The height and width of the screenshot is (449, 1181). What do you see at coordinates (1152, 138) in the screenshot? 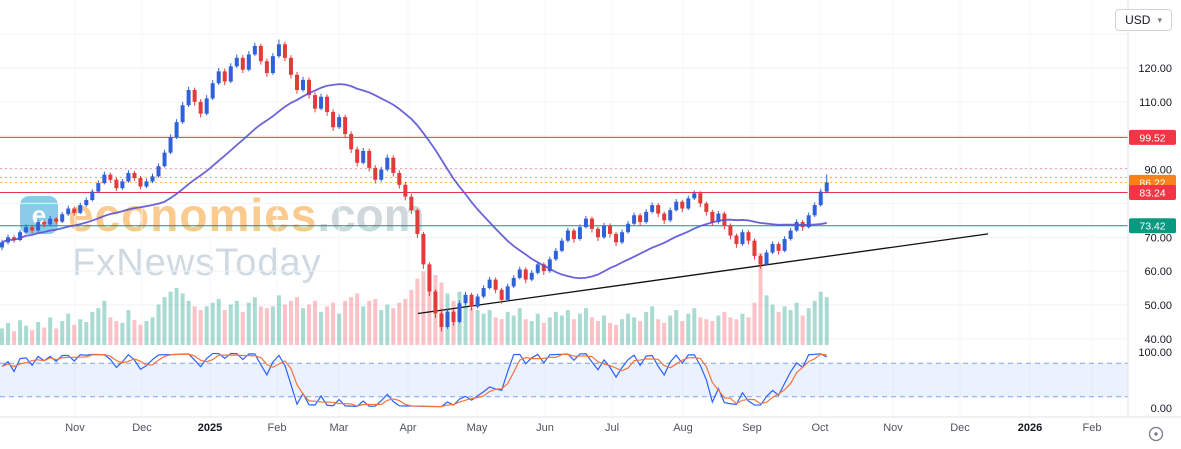
I see `svg-text: 99.52` at bounding box center [1152, 138].